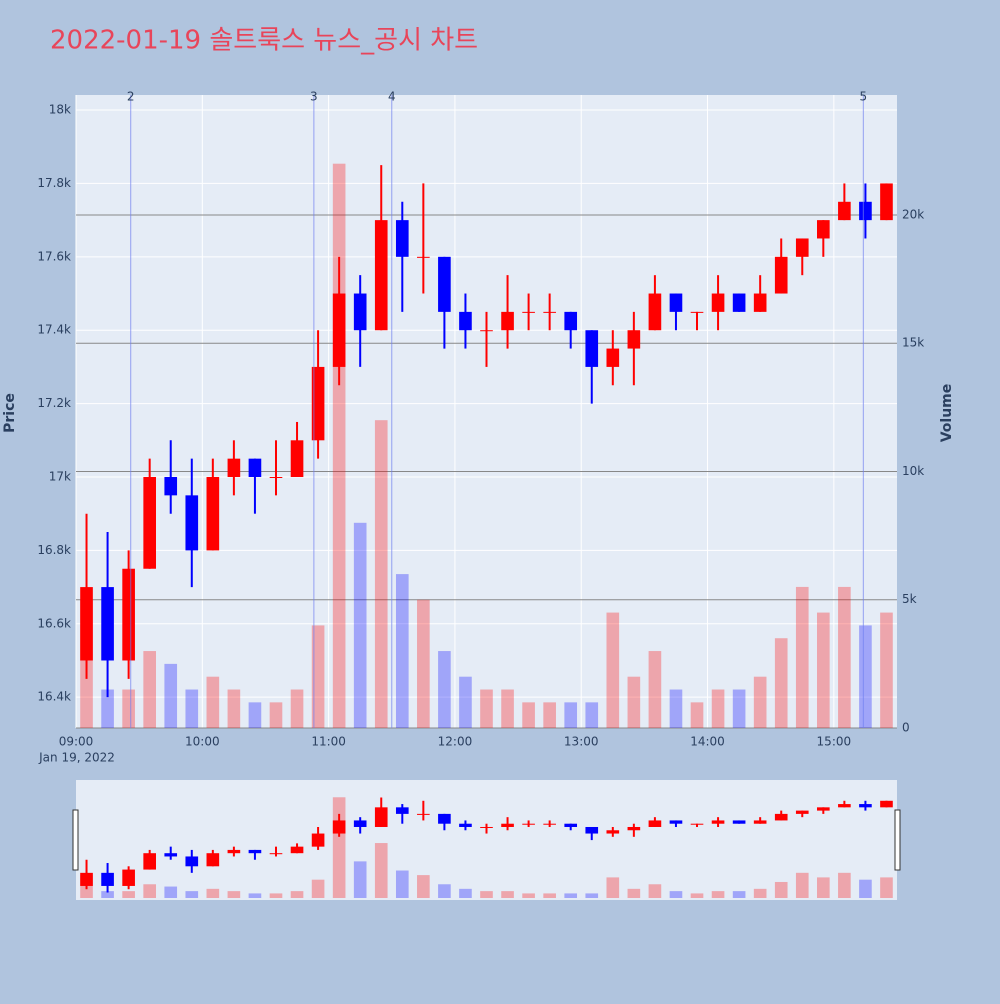 This screenshot has height=1004, width=1000. What do you see at coordinates (54, 697) in the screenshot?
I see `y-tick-label: 16.4k` at bounding box center [54, 697].